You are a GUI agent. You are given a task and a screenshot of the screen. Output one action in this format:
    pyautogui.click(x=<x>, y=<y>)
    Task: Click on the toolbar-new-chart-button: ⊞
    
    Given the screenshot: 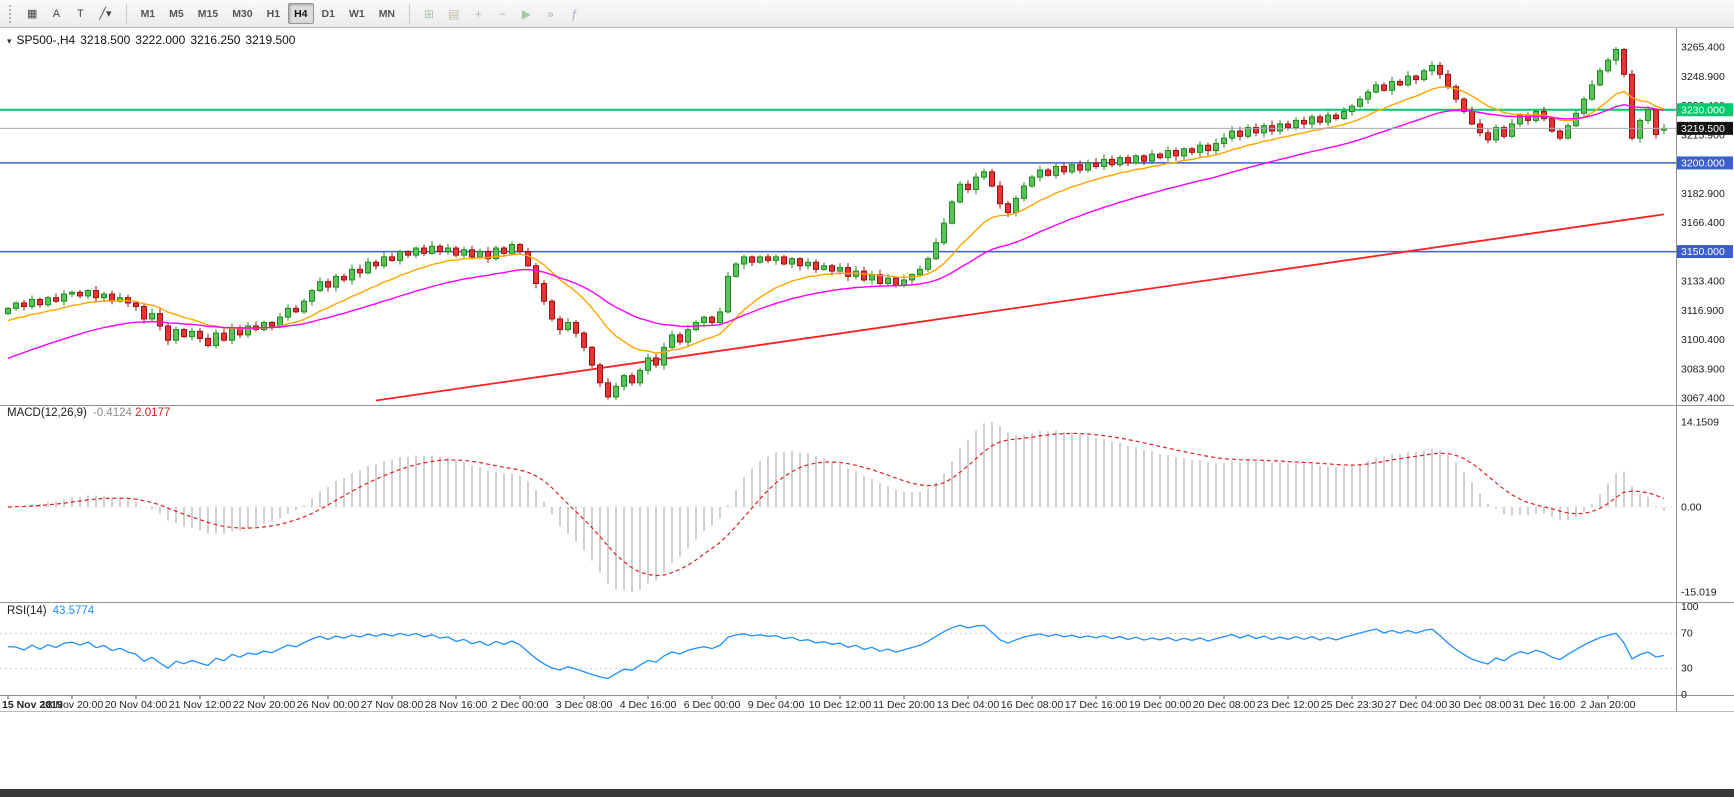 What is the action you would take?
    pyautogui.click(x=429, y=13)
    